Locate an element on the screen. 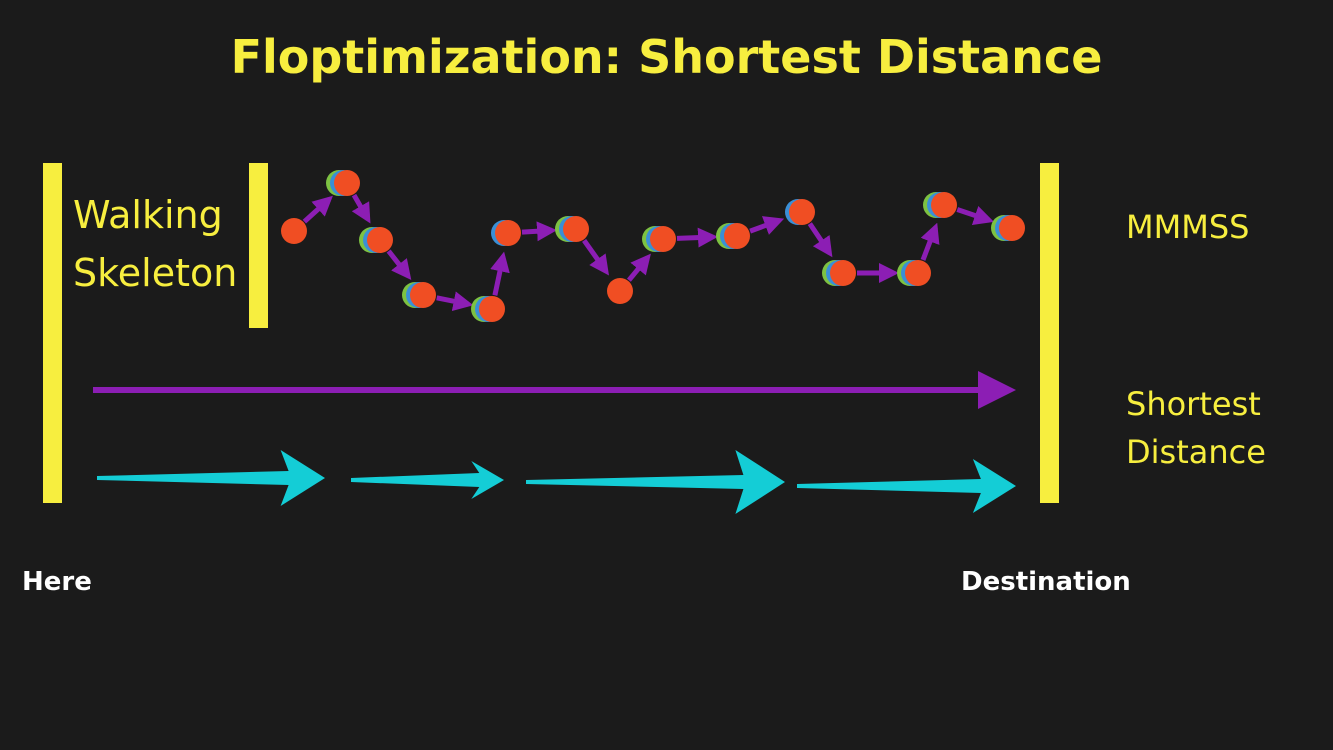 Image resolution: width=1333 pixels, height=750 pixels. destination-label: Destination is located at coordinates (1046, 582).